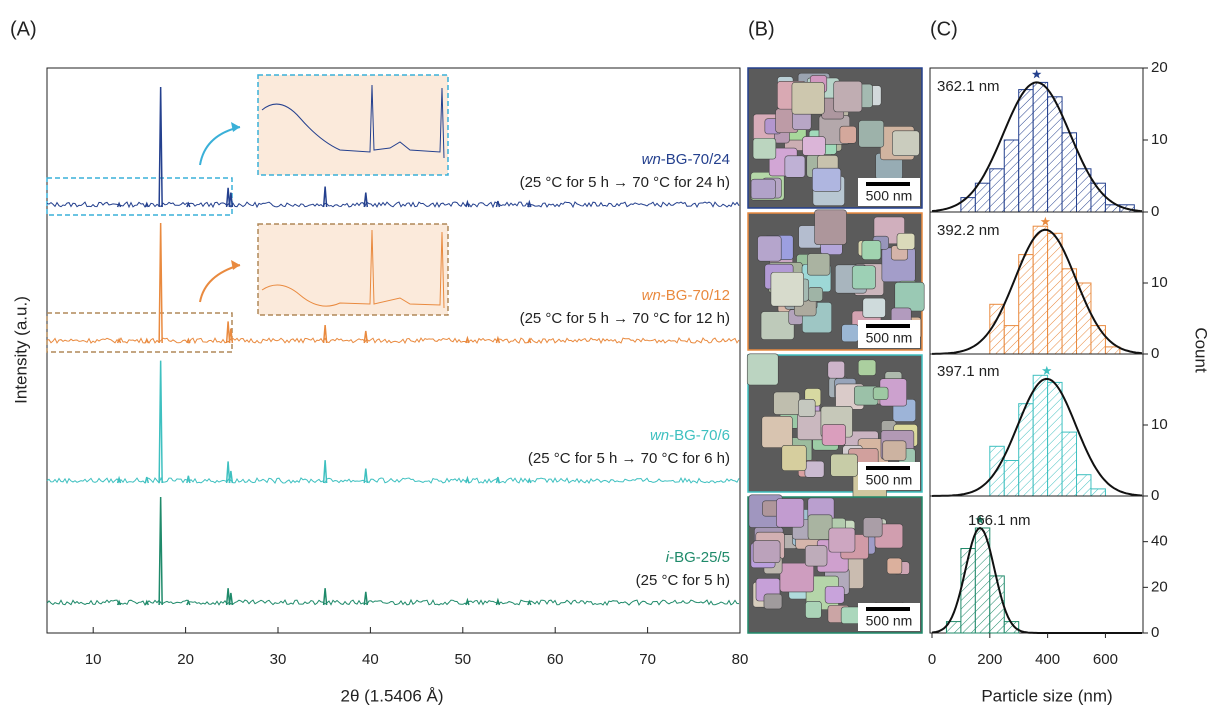  I want to click on series-label-rest: -BG-25/5, so click(699, 557).